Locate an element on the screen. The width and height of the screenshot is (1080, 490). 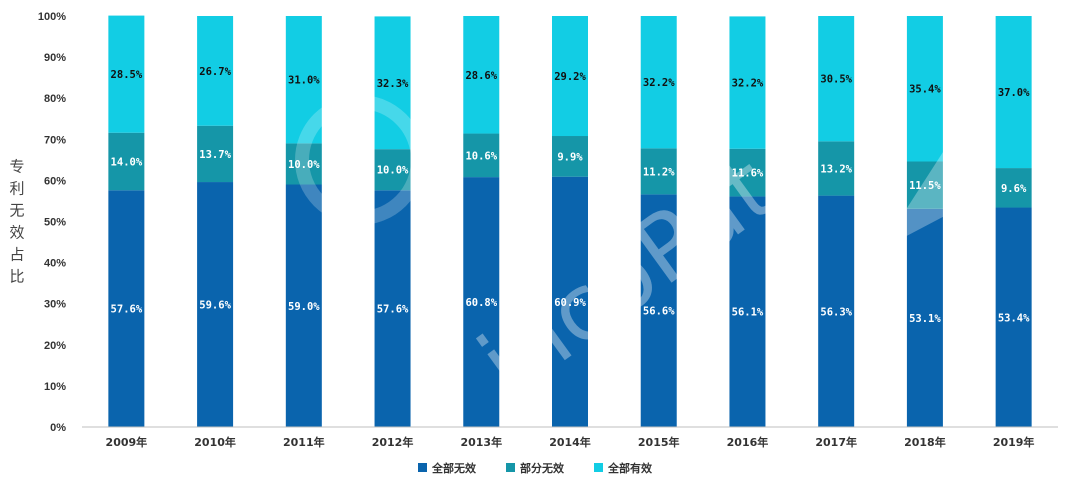
y-tick-label: 50% is located at coordinates (55, 223).